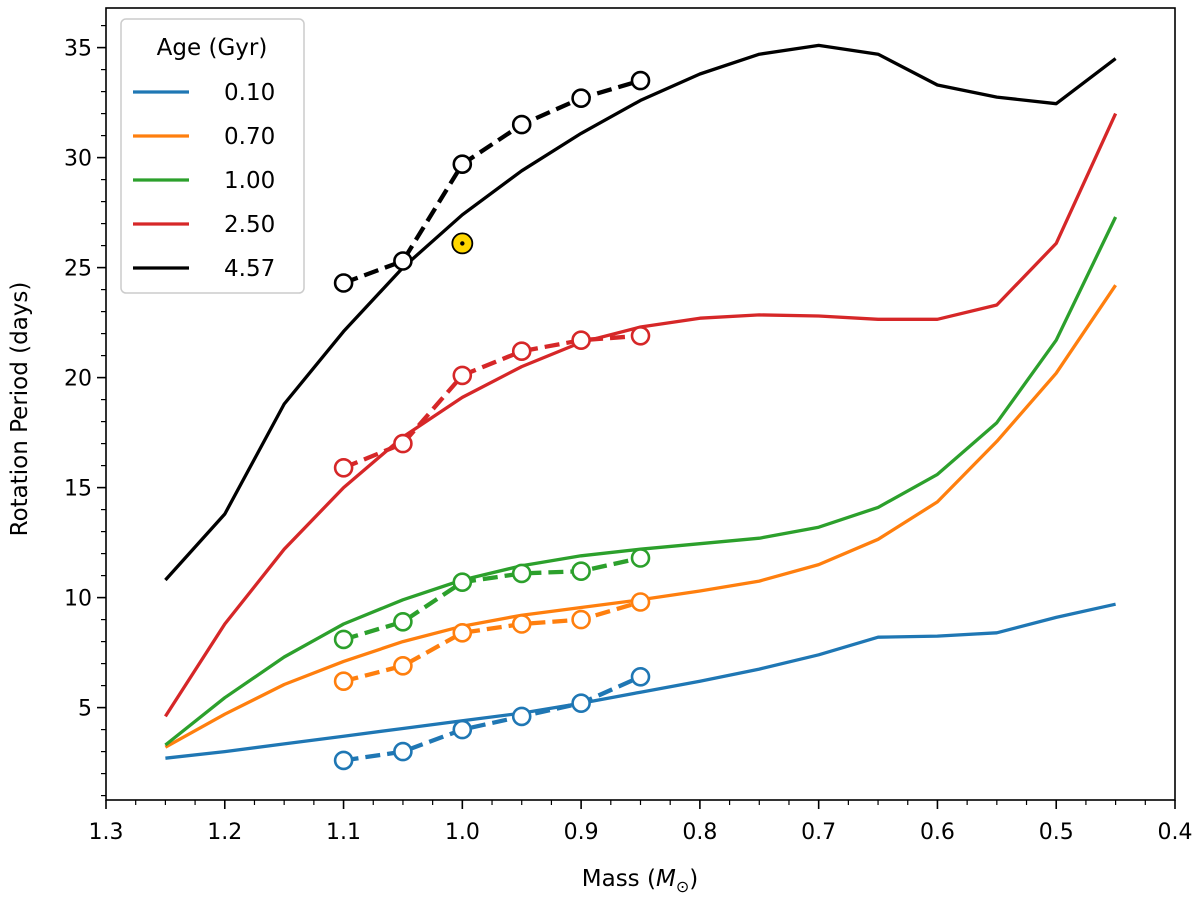 The width and height of the screenshot is (1200, 898). I want to click on y-tick-label: 15, so click(78, 489).